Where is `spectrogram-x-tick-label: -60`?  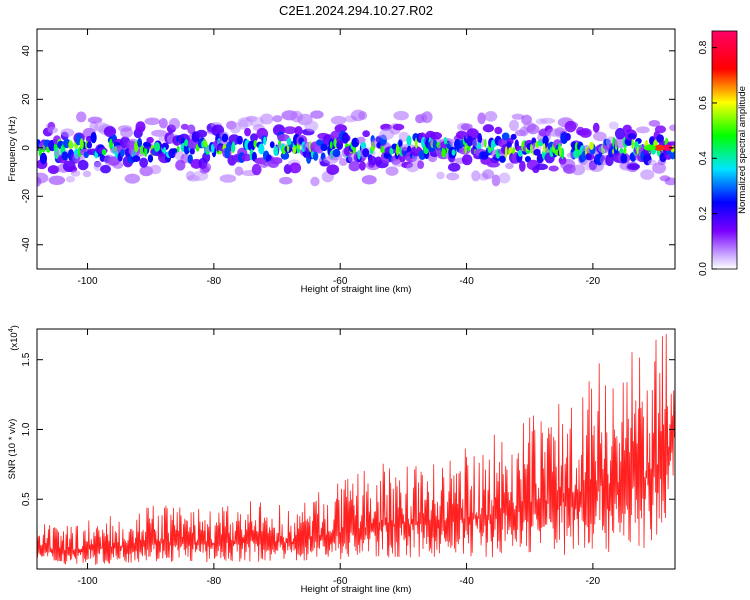
spectrogram-x-tick-label: -60 is located at coordinates (340, 281).